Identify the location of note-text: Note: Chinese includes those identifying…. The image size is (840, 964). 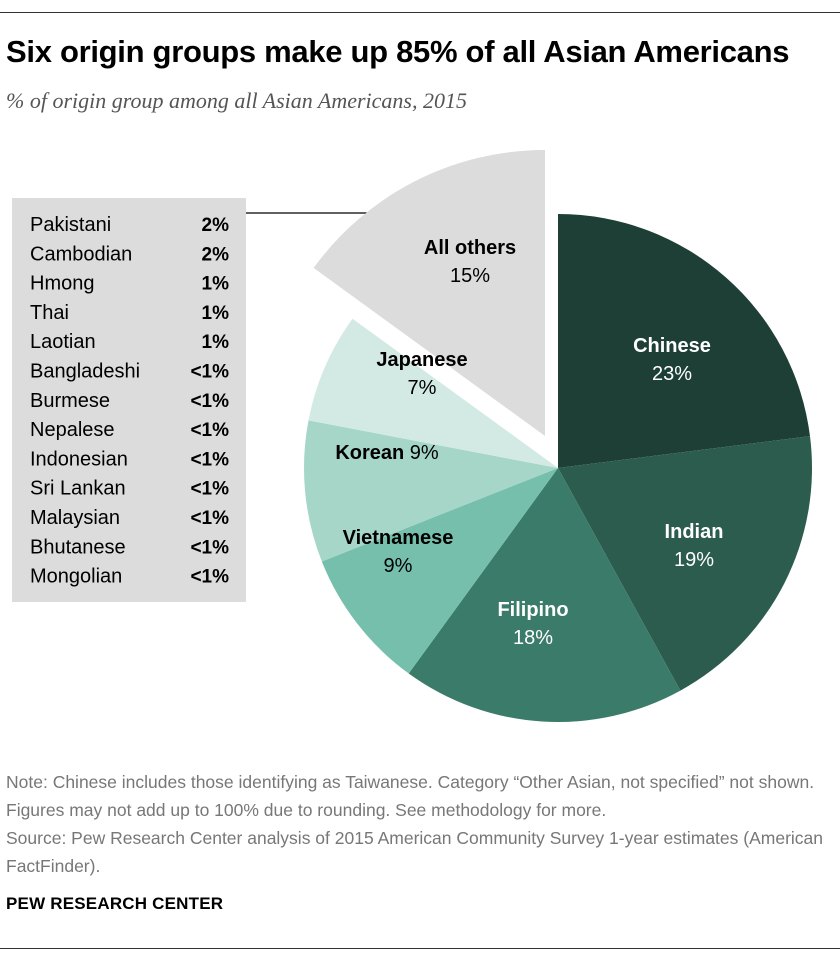
(410, 796).